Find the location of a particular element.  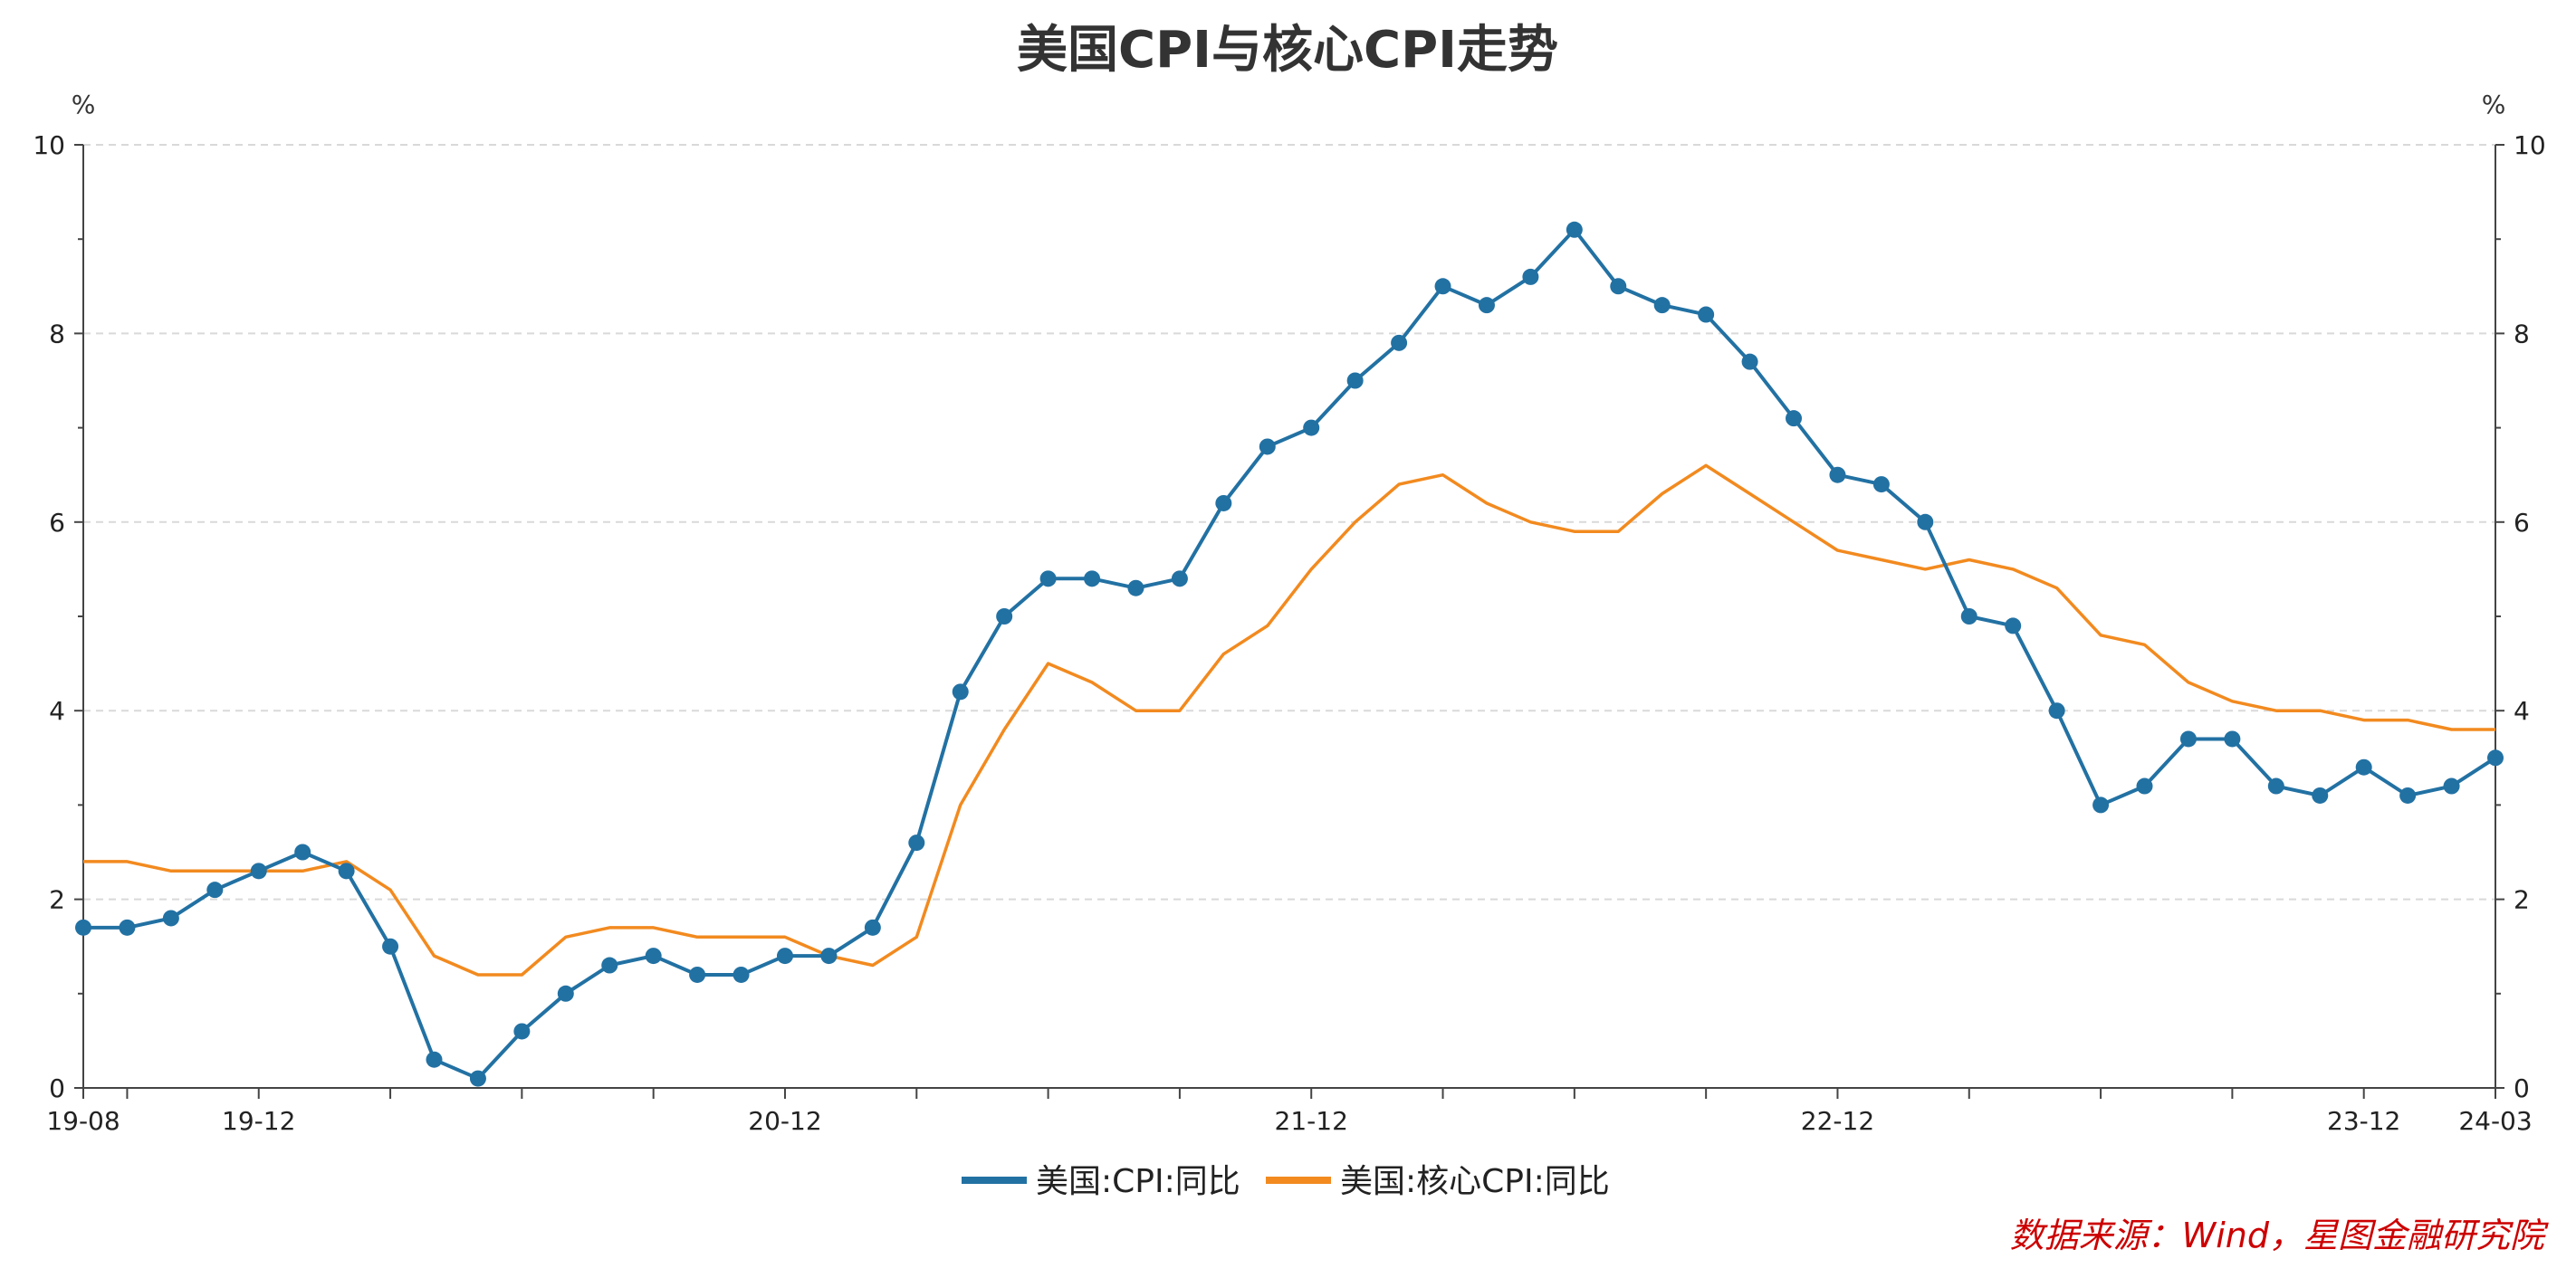

y-tick-label-left: 4 is located at coordinates (57, 711).